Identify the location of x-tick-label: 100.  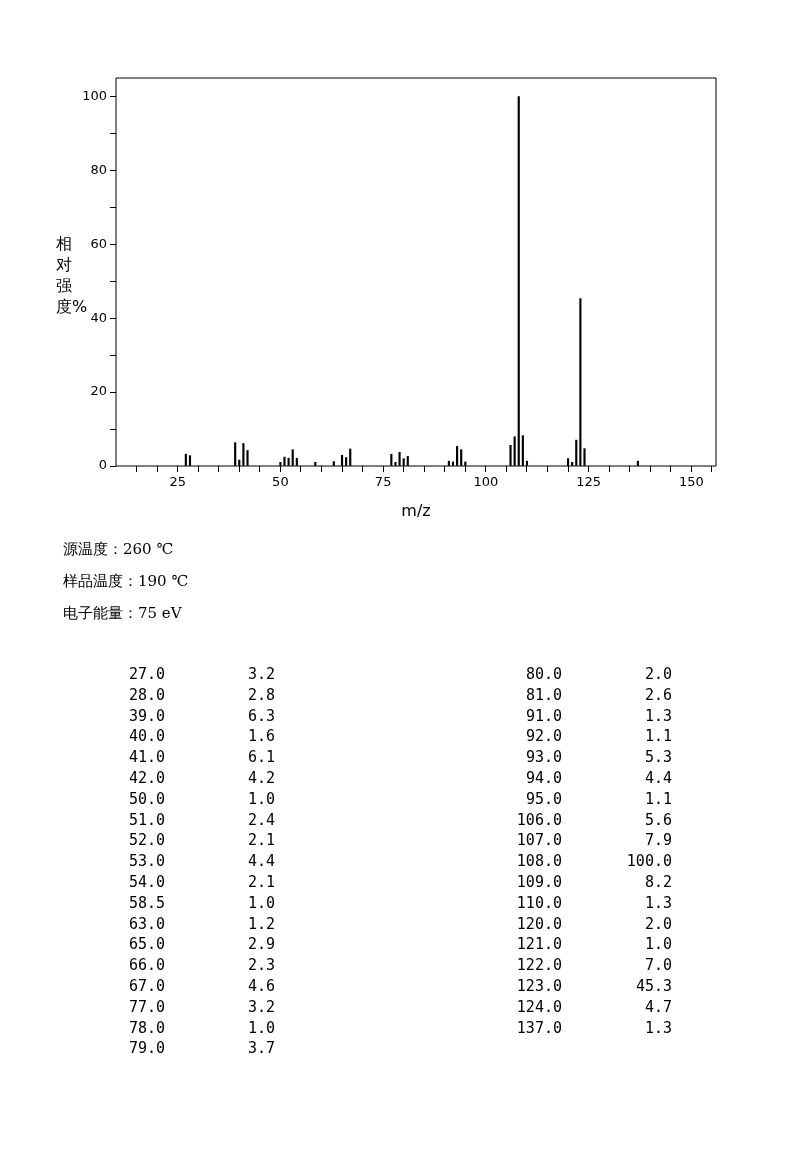
(486, 482).